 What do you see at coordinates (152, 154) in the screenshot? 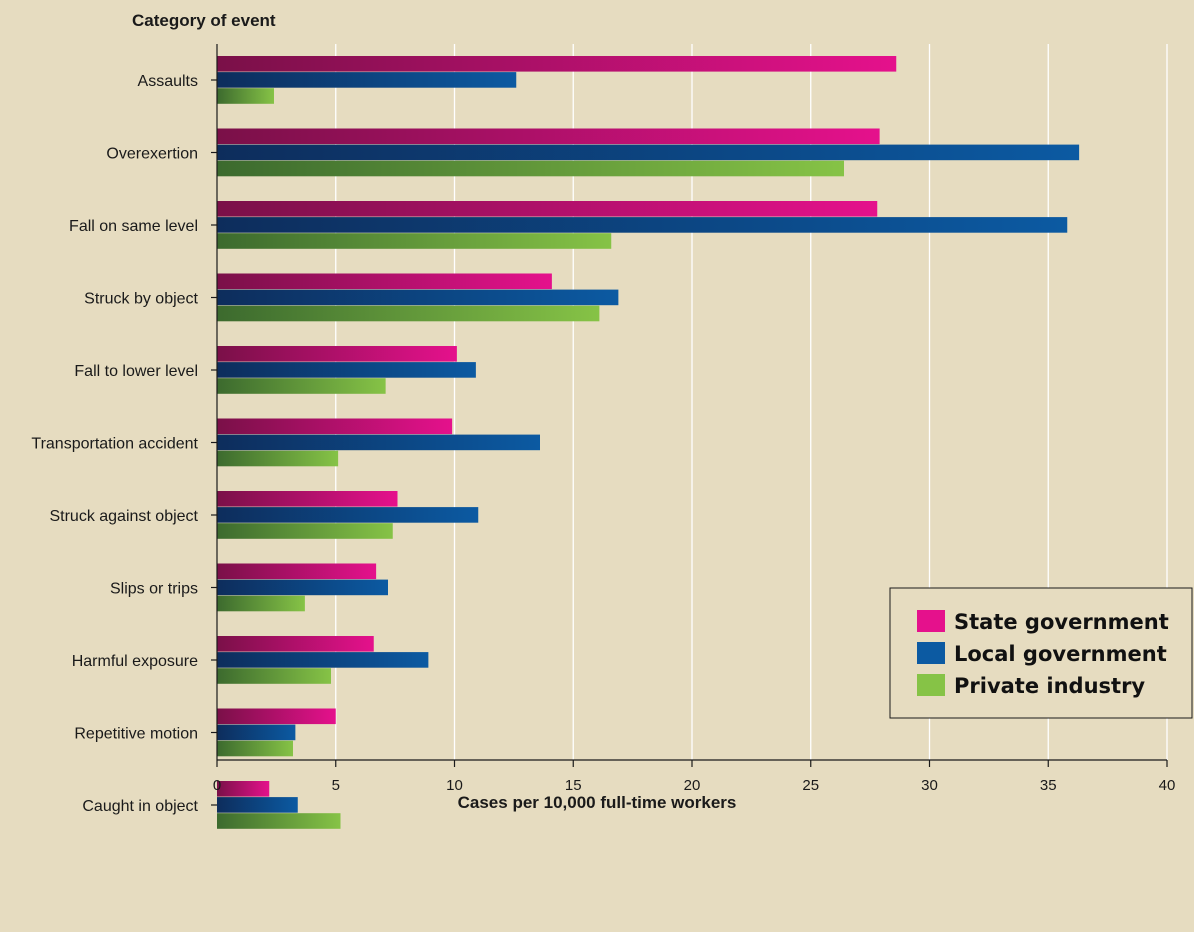
I see `category-label: Overexertion` at bounding box center [152, 154].